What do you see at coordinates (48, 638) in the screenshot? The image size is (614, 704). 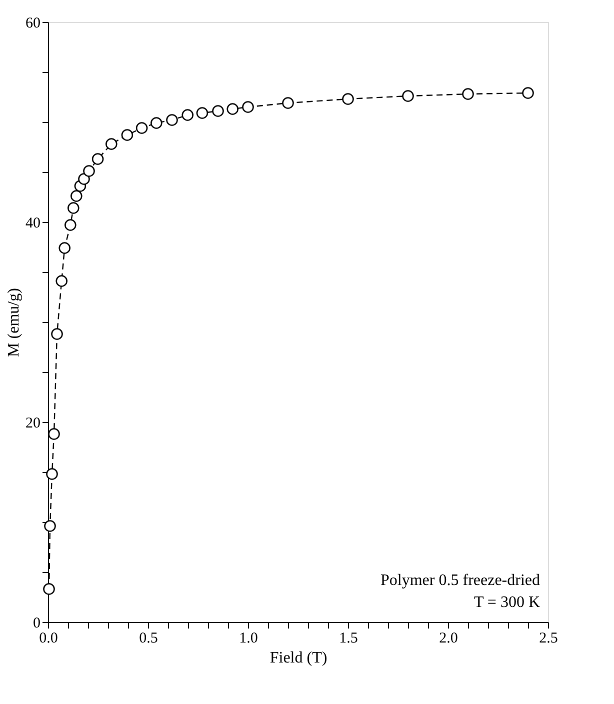 I see `x-tick-label: 0.0` at bounding box center [48, 638].